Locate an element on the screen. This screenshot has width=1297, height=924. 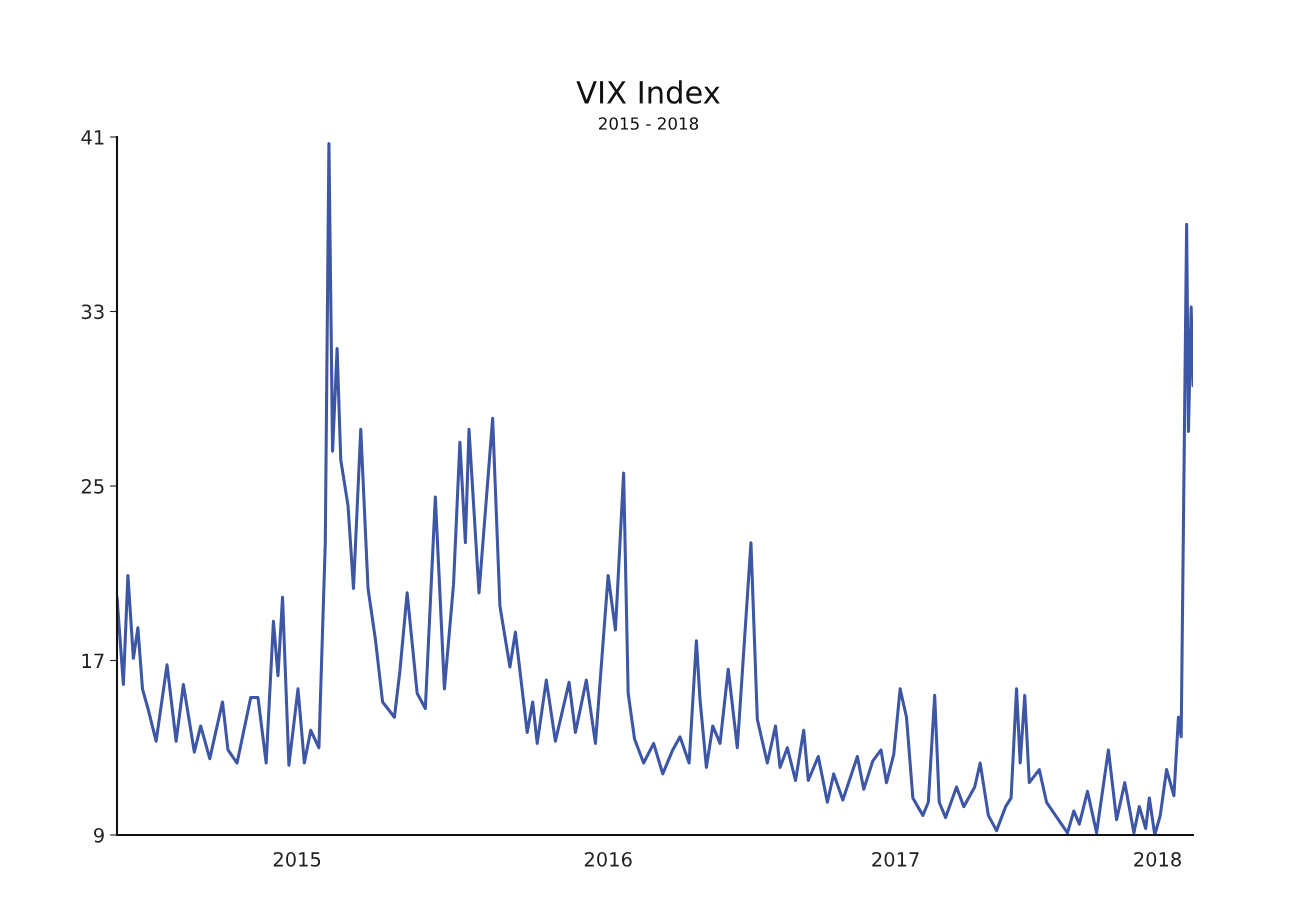
x-tick-label: 2017 is located at coordinates (895, 859).